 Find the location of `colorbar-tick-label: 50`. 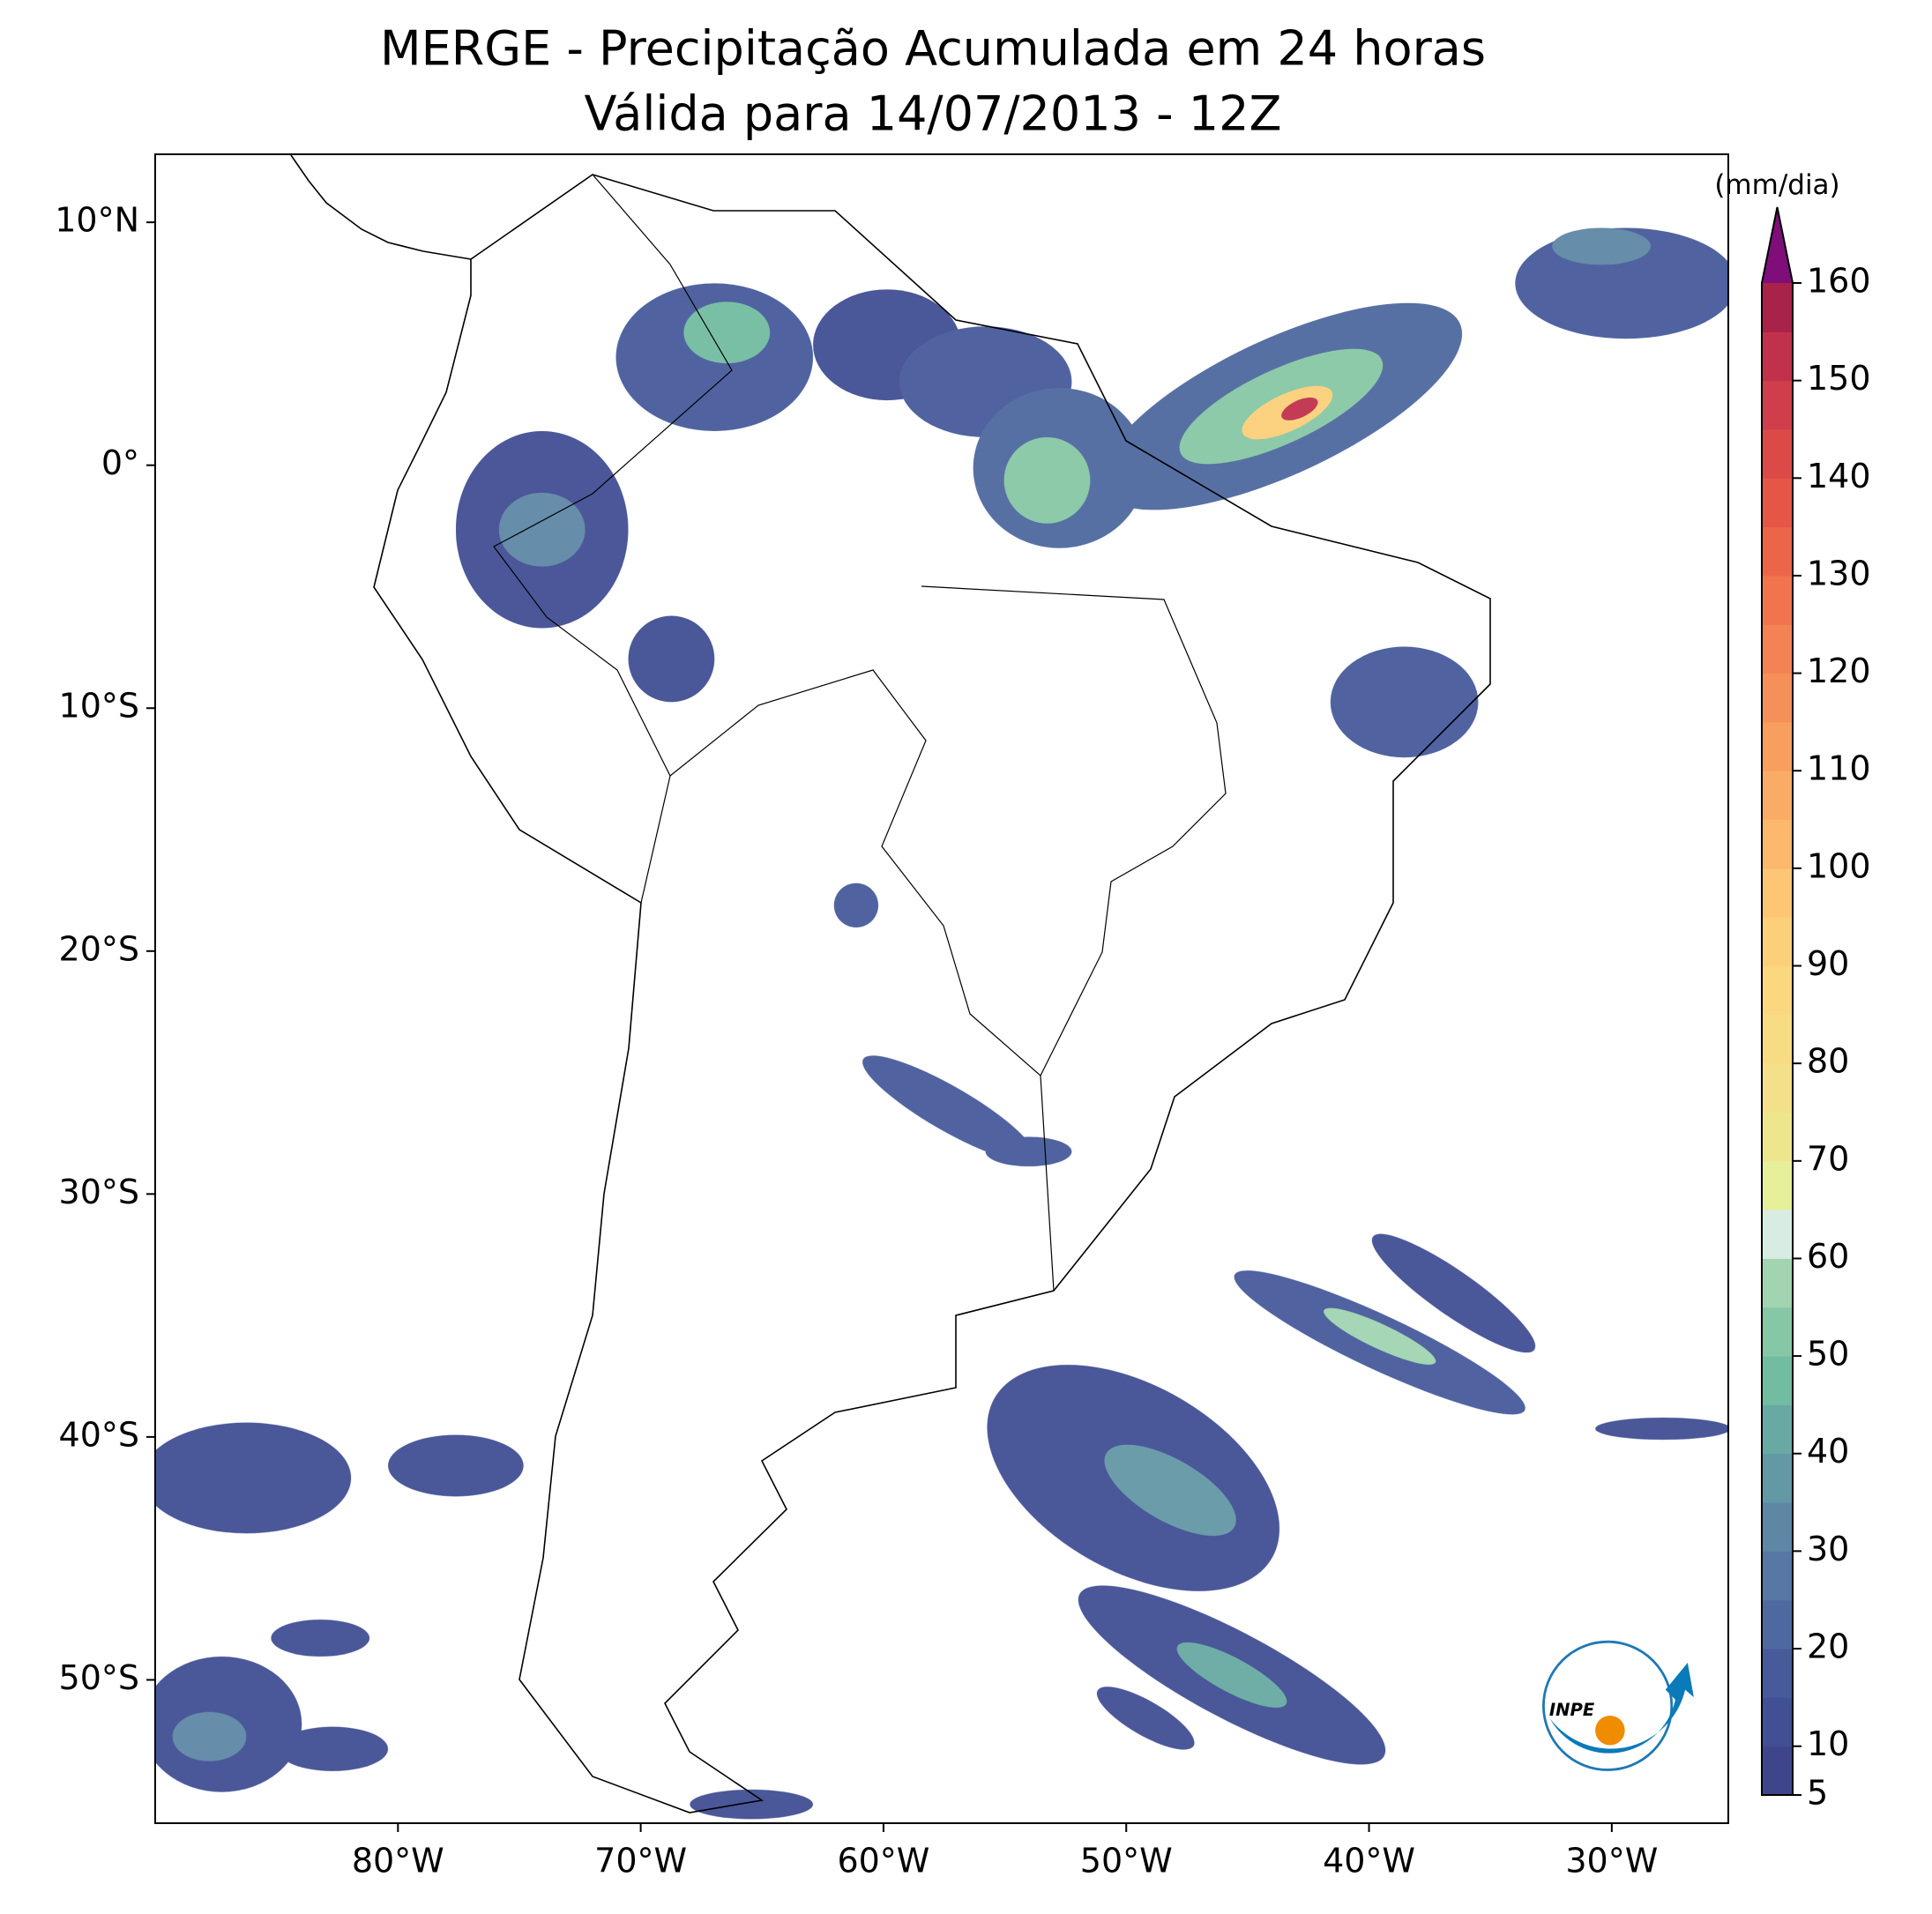

colorbar-tick-label: 50 is located at coordinates (1828, 1354).